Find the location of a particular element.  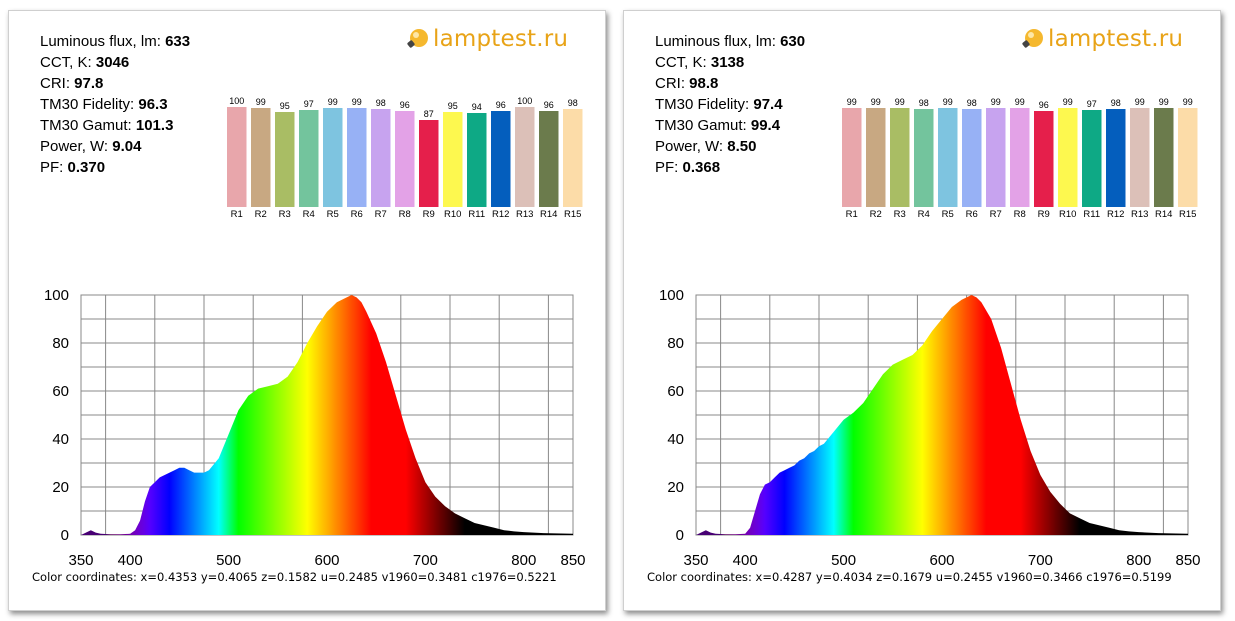

y-tick-label: 0 is located at coordinates (680, 535).